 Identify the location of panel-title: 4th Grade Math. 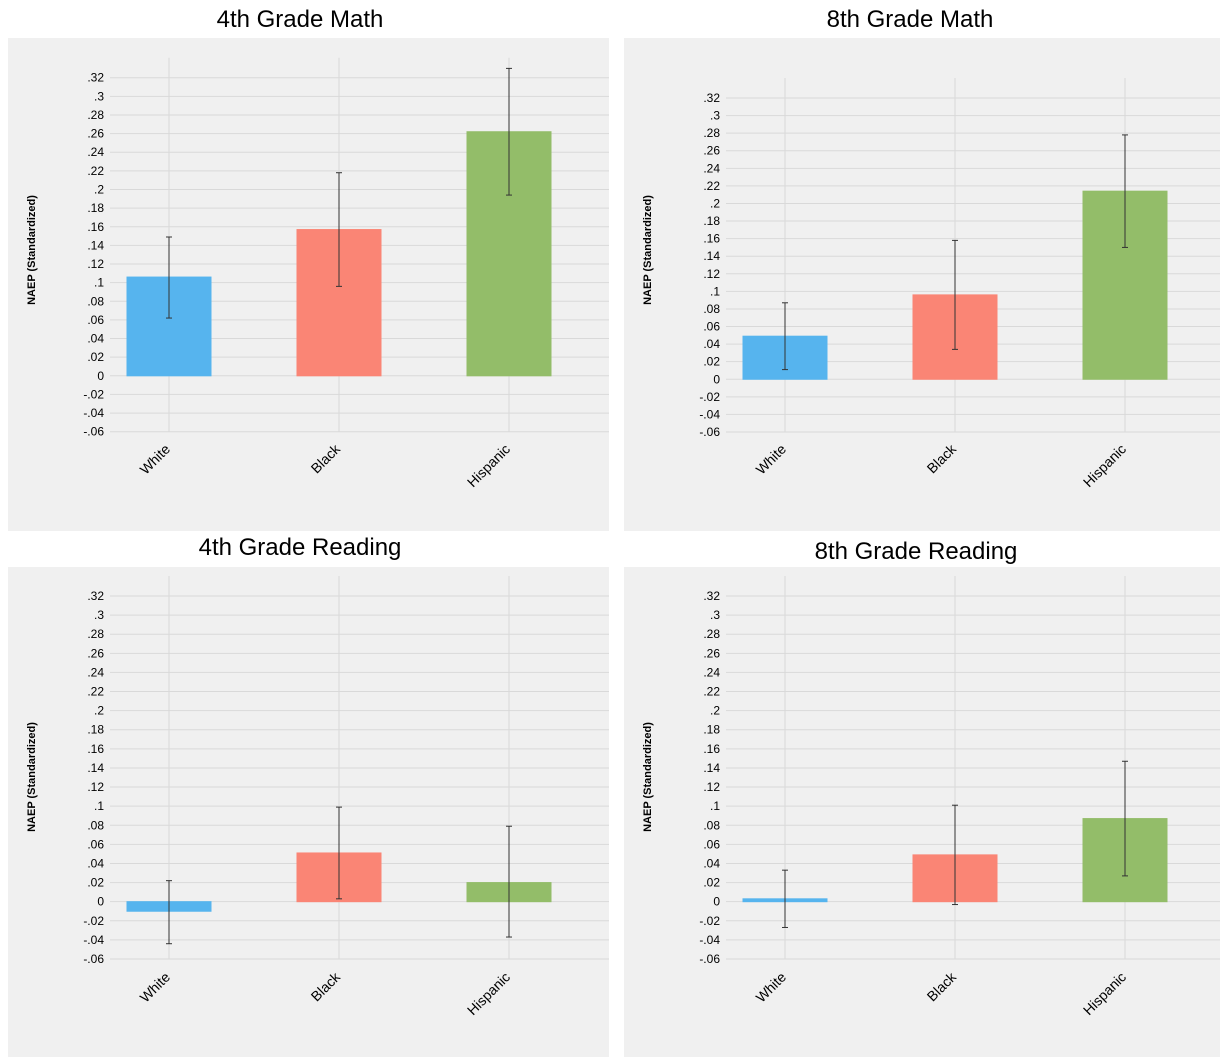
(300, 19).